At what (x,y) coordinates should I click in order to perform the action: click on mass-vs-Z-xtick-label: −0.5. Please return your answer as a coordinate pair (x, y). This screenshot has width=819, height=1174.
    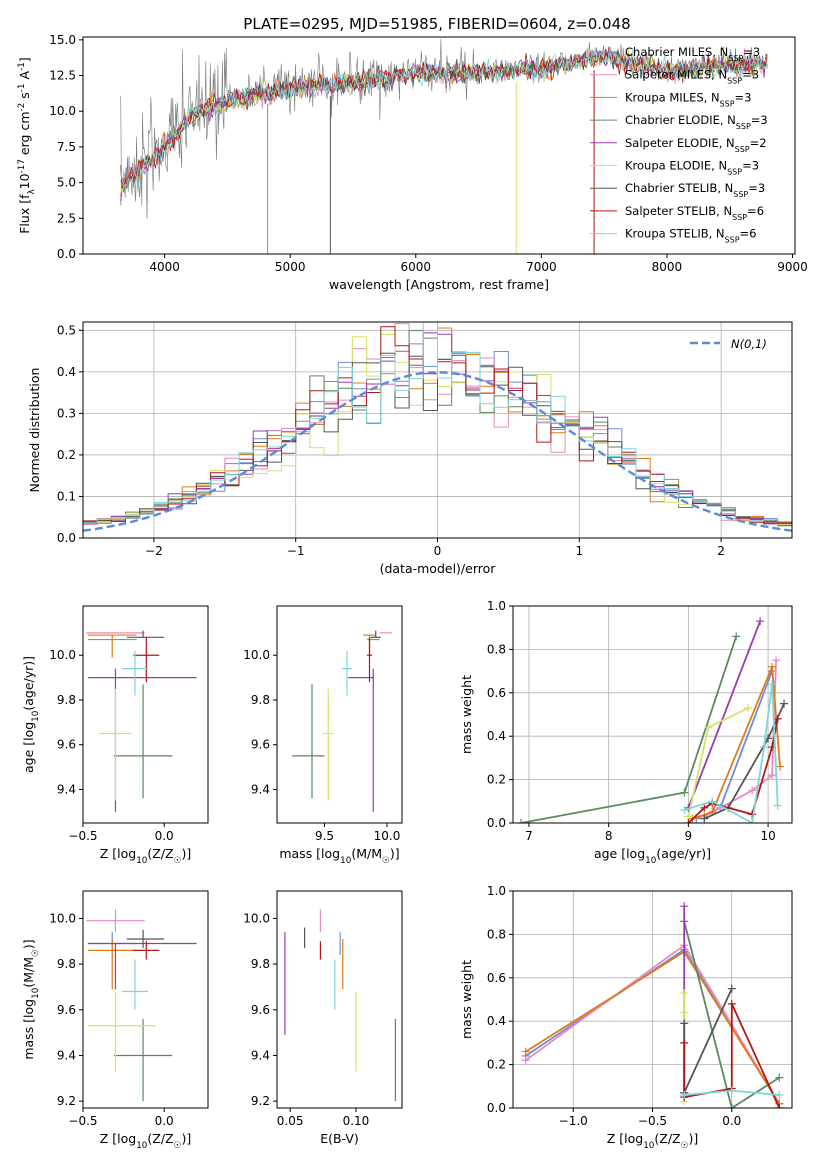
    Looking at the image, I should click on (82, 1121).